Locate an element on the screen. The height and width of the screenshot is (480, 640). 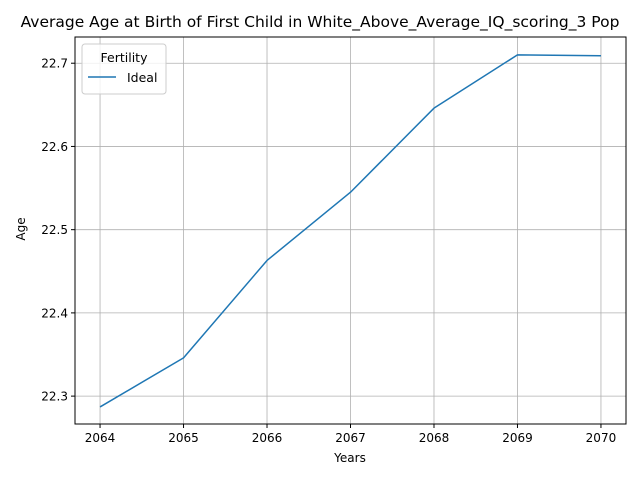
x-tick-label: 2065 is located at coordinates (183, 438).